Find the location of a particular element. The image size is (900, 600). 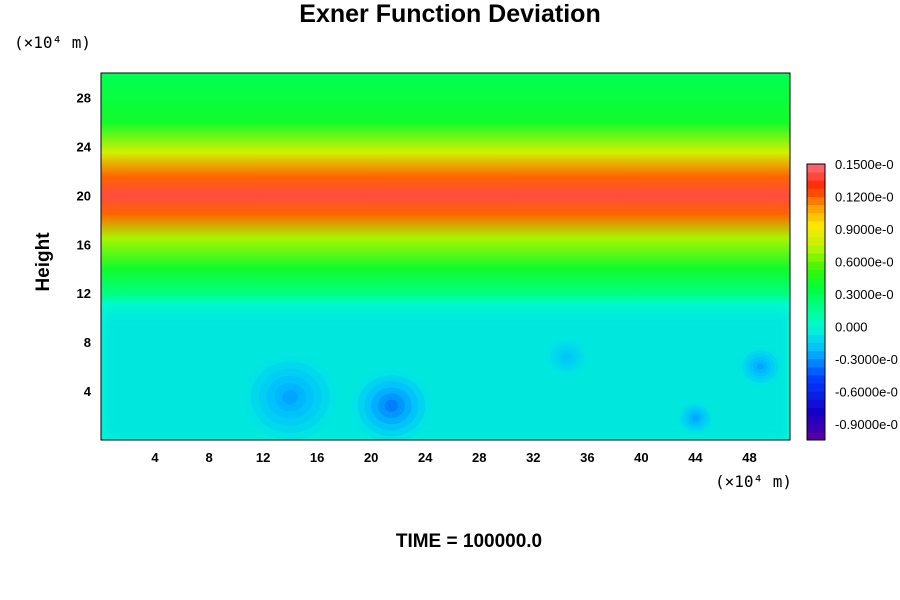

colorbar-tick-label: 0.1200e-0 is located at coordinates (864, 196).